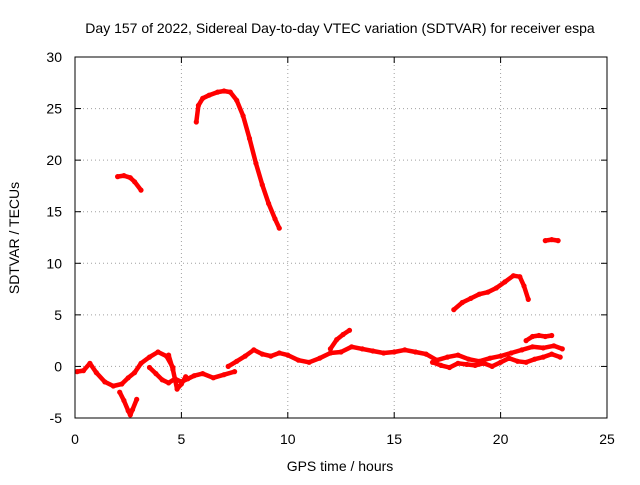 This screenshot has height=485, width=640. Describe the element at coordinates (607, 439) in the screenshot. I see `x-tick-label: 25` at that location.